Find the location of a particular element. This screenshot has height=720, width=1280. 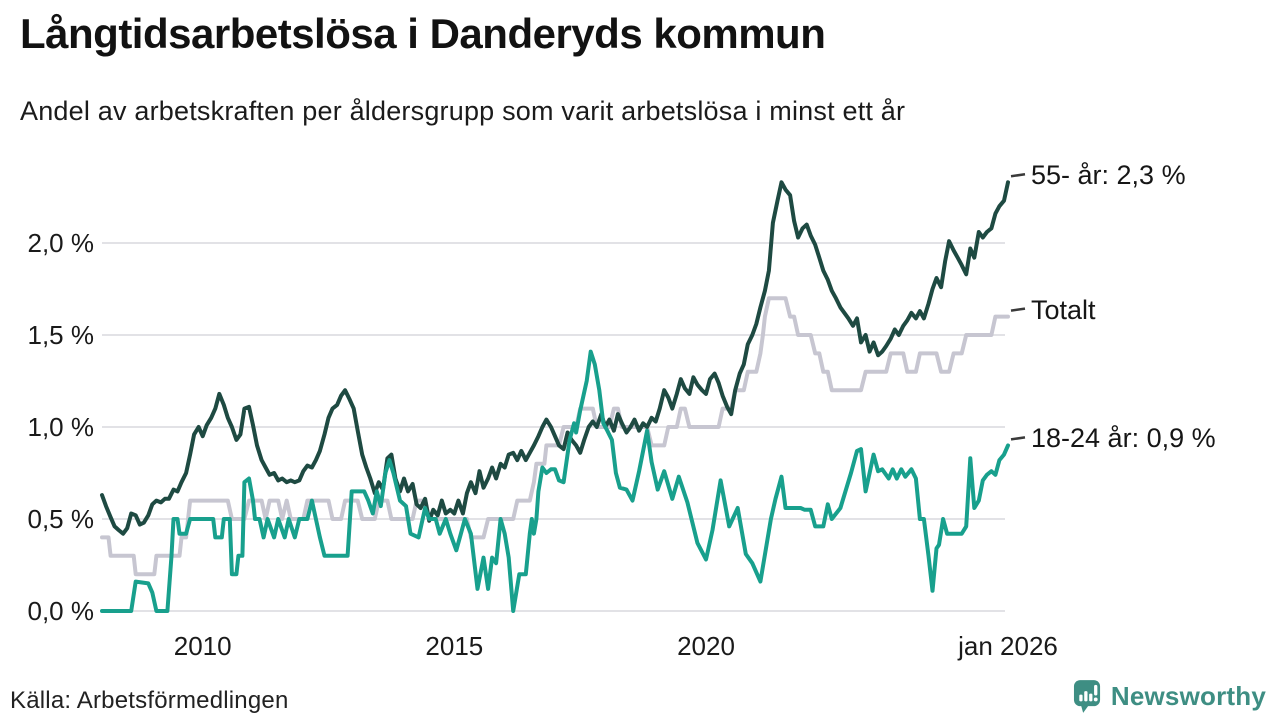

series-label-18-24-ar: 18-24 år: 0,9 % is located at coordinates (1123, 438).